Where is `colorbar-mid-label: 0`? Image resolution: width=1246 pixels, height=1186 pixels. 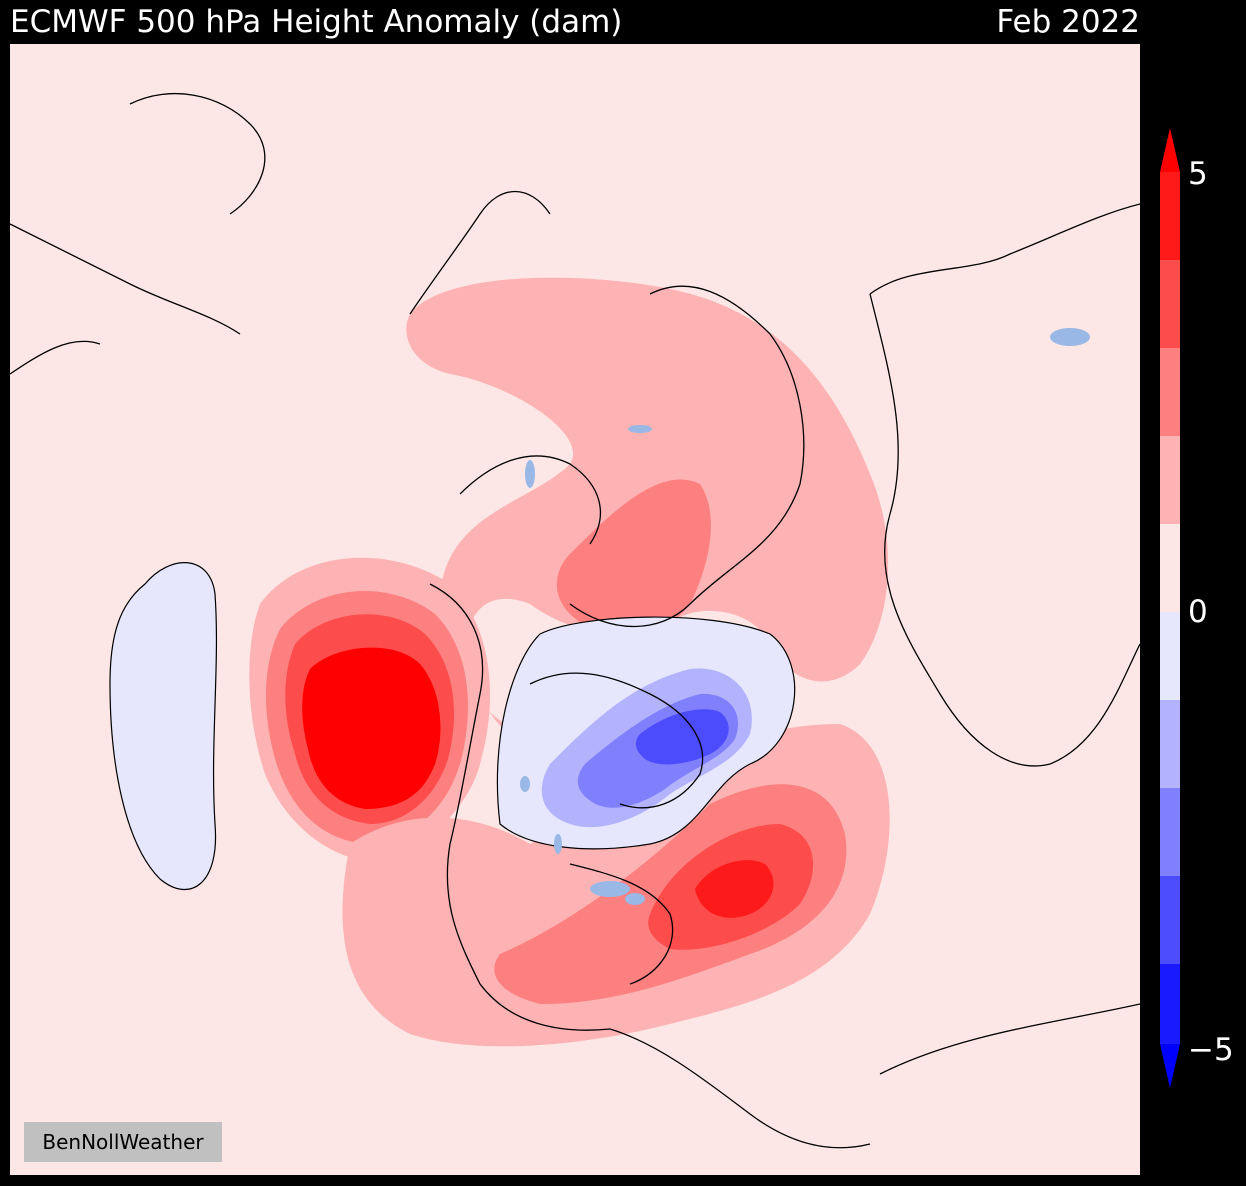 colorbar-mid-label: 0 is located at coordinates (1198, 612).